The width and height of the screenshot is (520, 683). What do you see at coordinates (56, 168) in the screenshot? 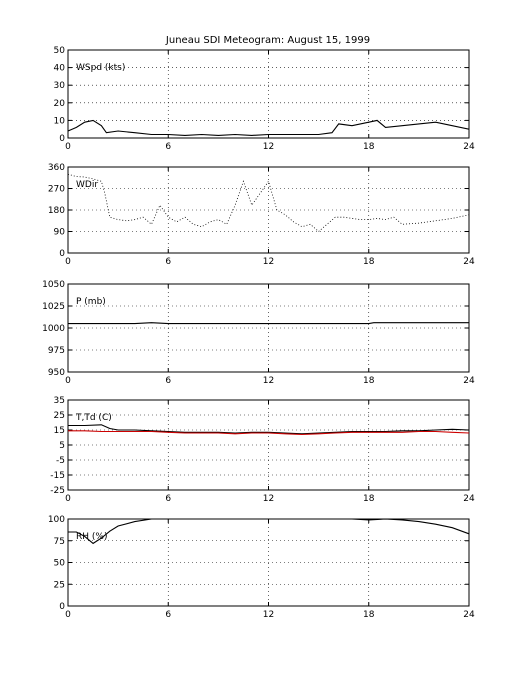
I see `y-tick-label: 360` at bounding box center [56, 168].